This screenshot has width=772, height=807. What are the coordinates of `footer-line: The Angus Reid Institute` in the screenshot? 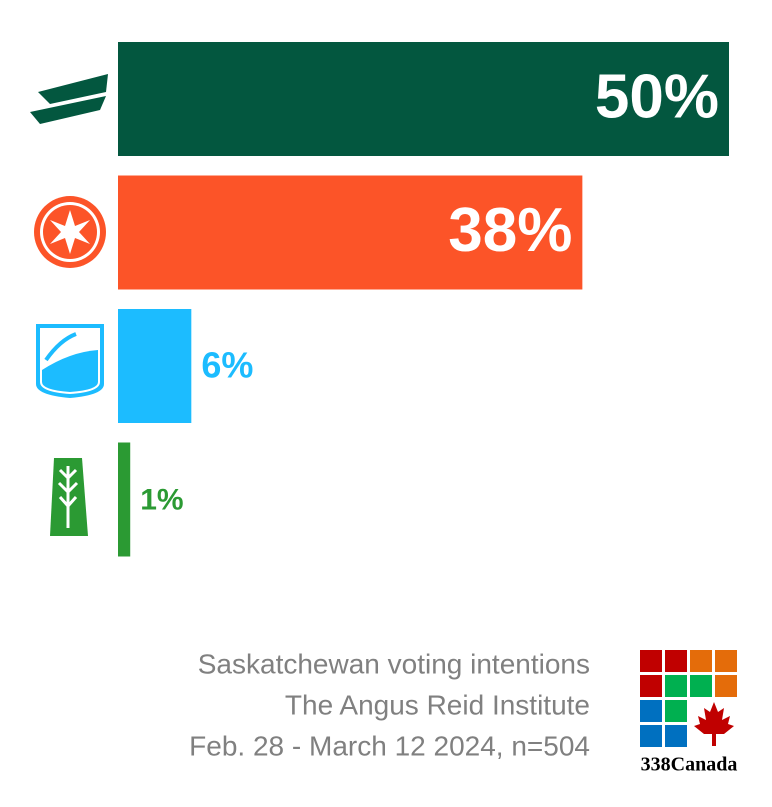 It's located at (437, 704).